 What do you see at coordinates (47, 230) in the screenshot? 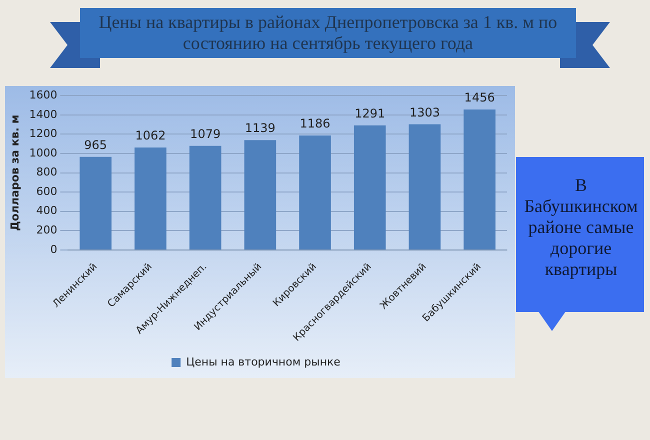
I see `y-tick-label: 200` at bounding box center [47, 230].